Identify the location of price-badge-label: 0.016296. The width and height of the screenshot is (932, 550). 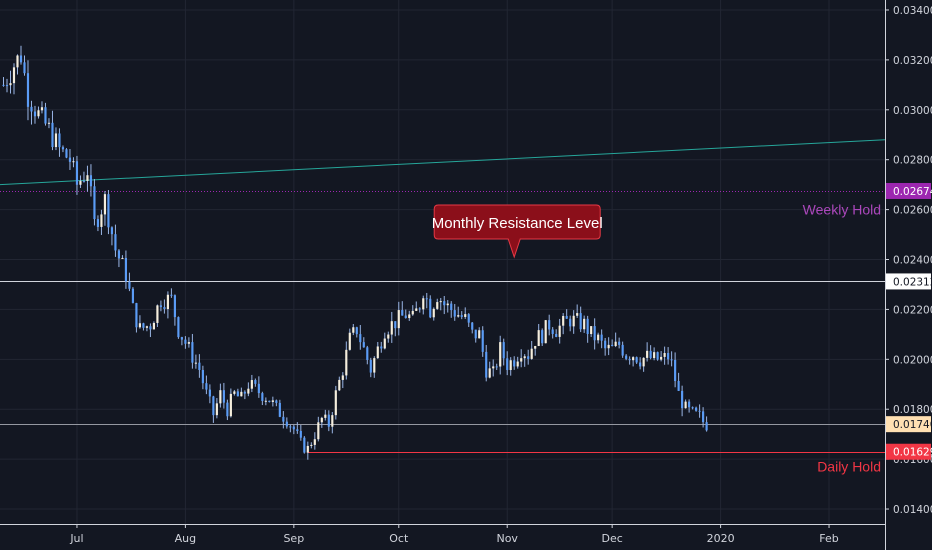
(912, 453).